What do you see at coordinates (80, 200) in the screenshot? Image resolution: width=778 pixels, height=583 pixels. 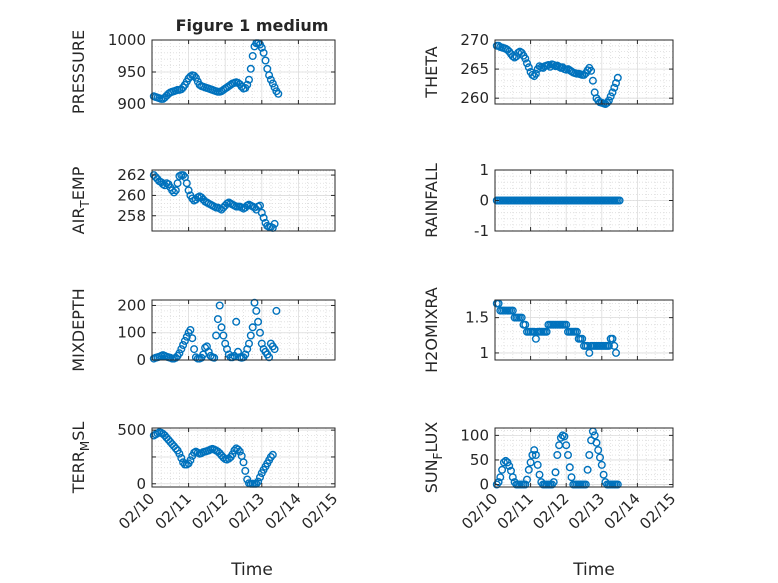 I see `y-axis-label: AIRTEMP` at bounding box center [80, 200].